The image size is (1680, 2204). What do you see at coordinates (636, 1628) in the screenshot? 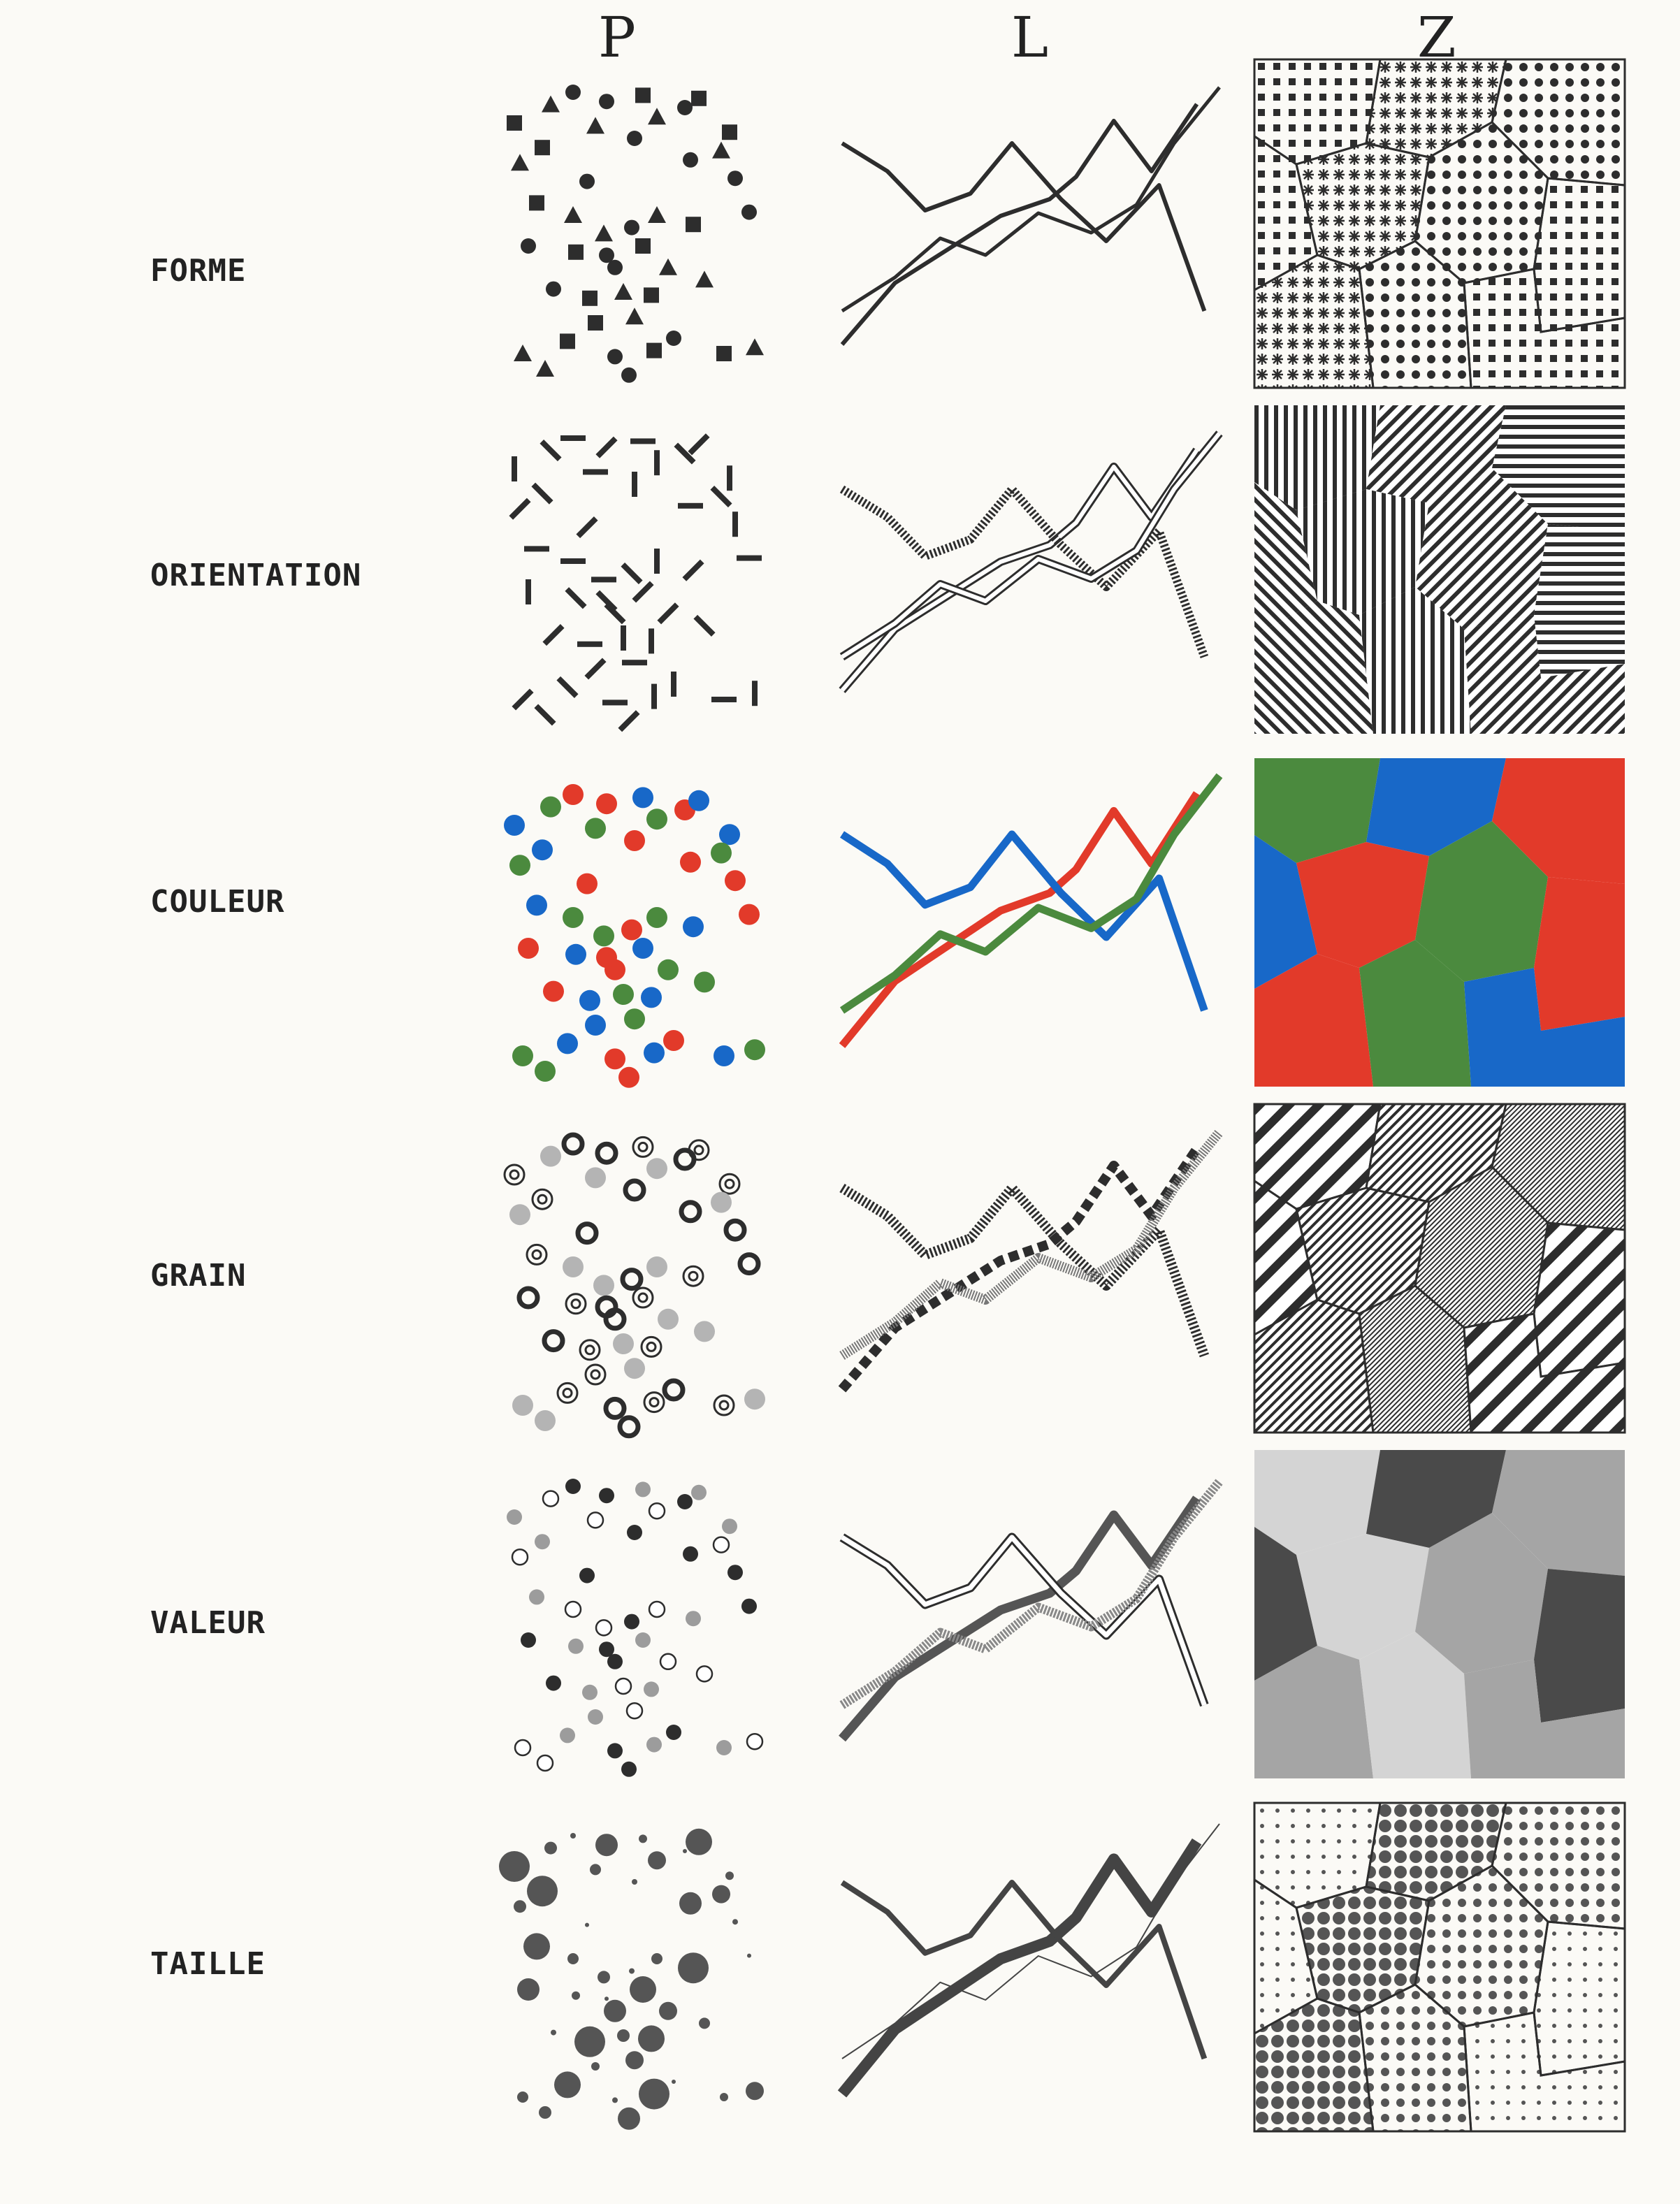
I see `point-panel-valeur` at bounding box center [636, 1628].